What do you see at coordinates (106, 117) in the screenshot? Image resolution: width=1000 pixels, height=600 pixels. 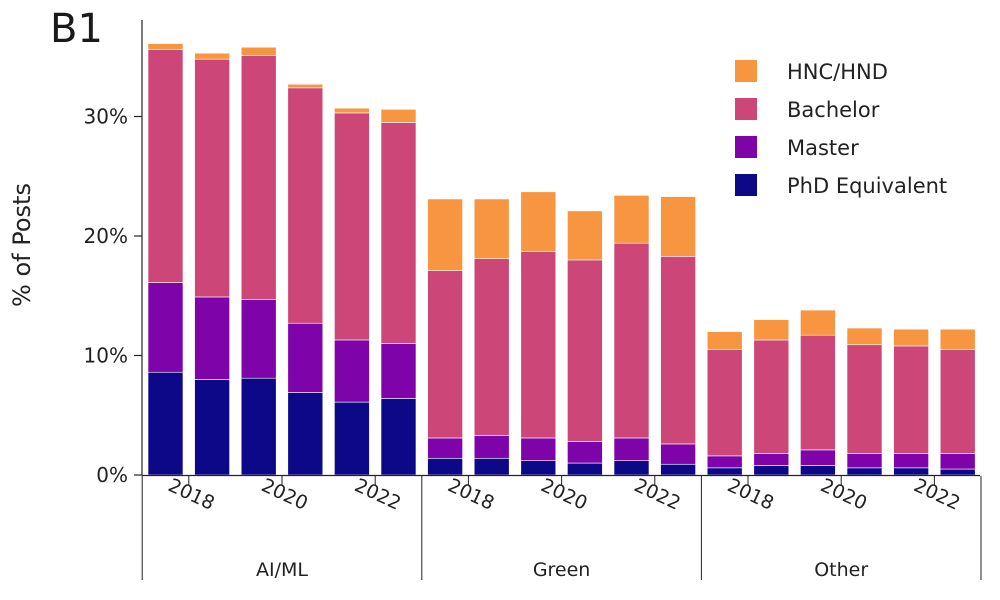 I see `y-tick-label: 30%` at bounding box center [106, 117].